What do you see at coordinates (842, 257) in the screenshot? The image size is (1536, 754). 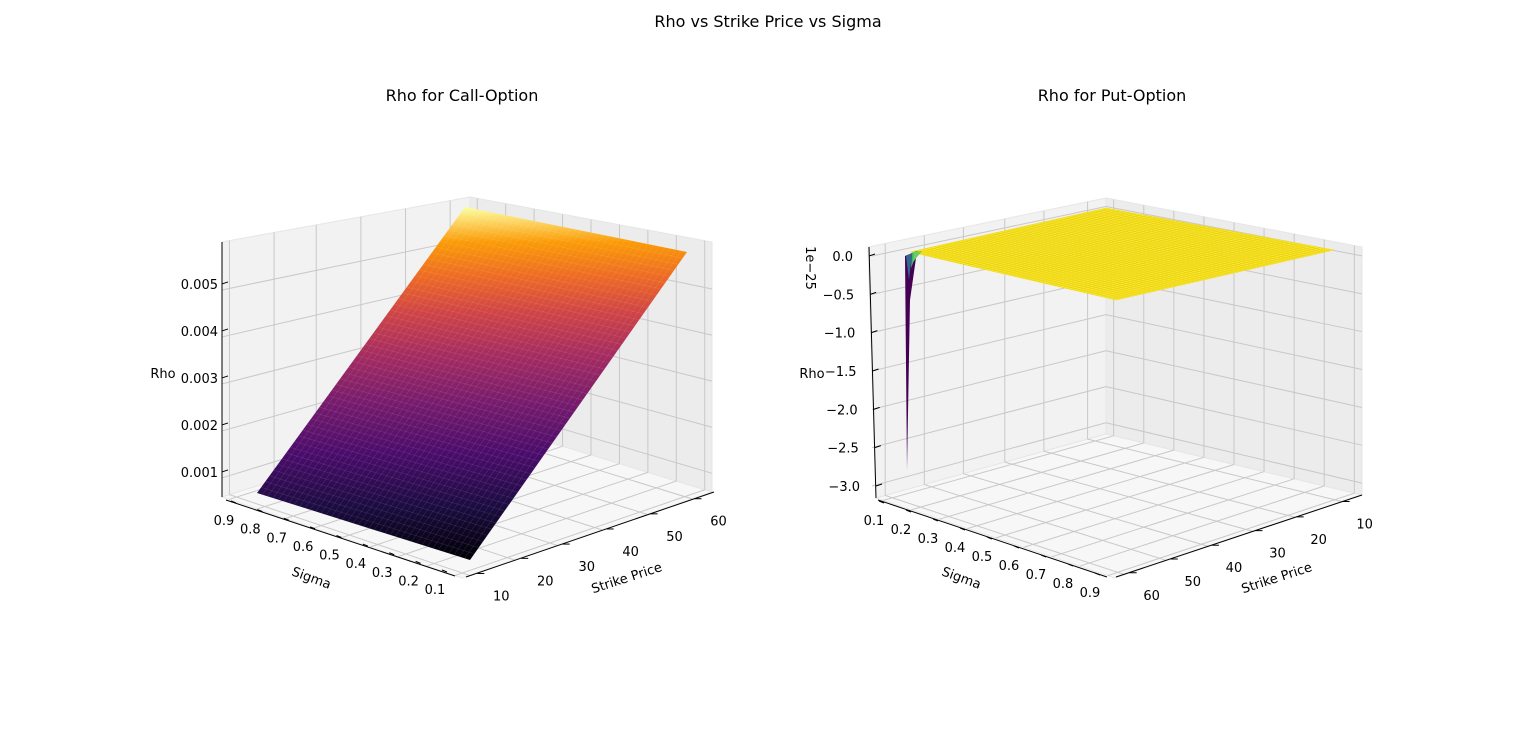 I see `put-z-tick-label: 0.0` at bounding box center [842, 257].